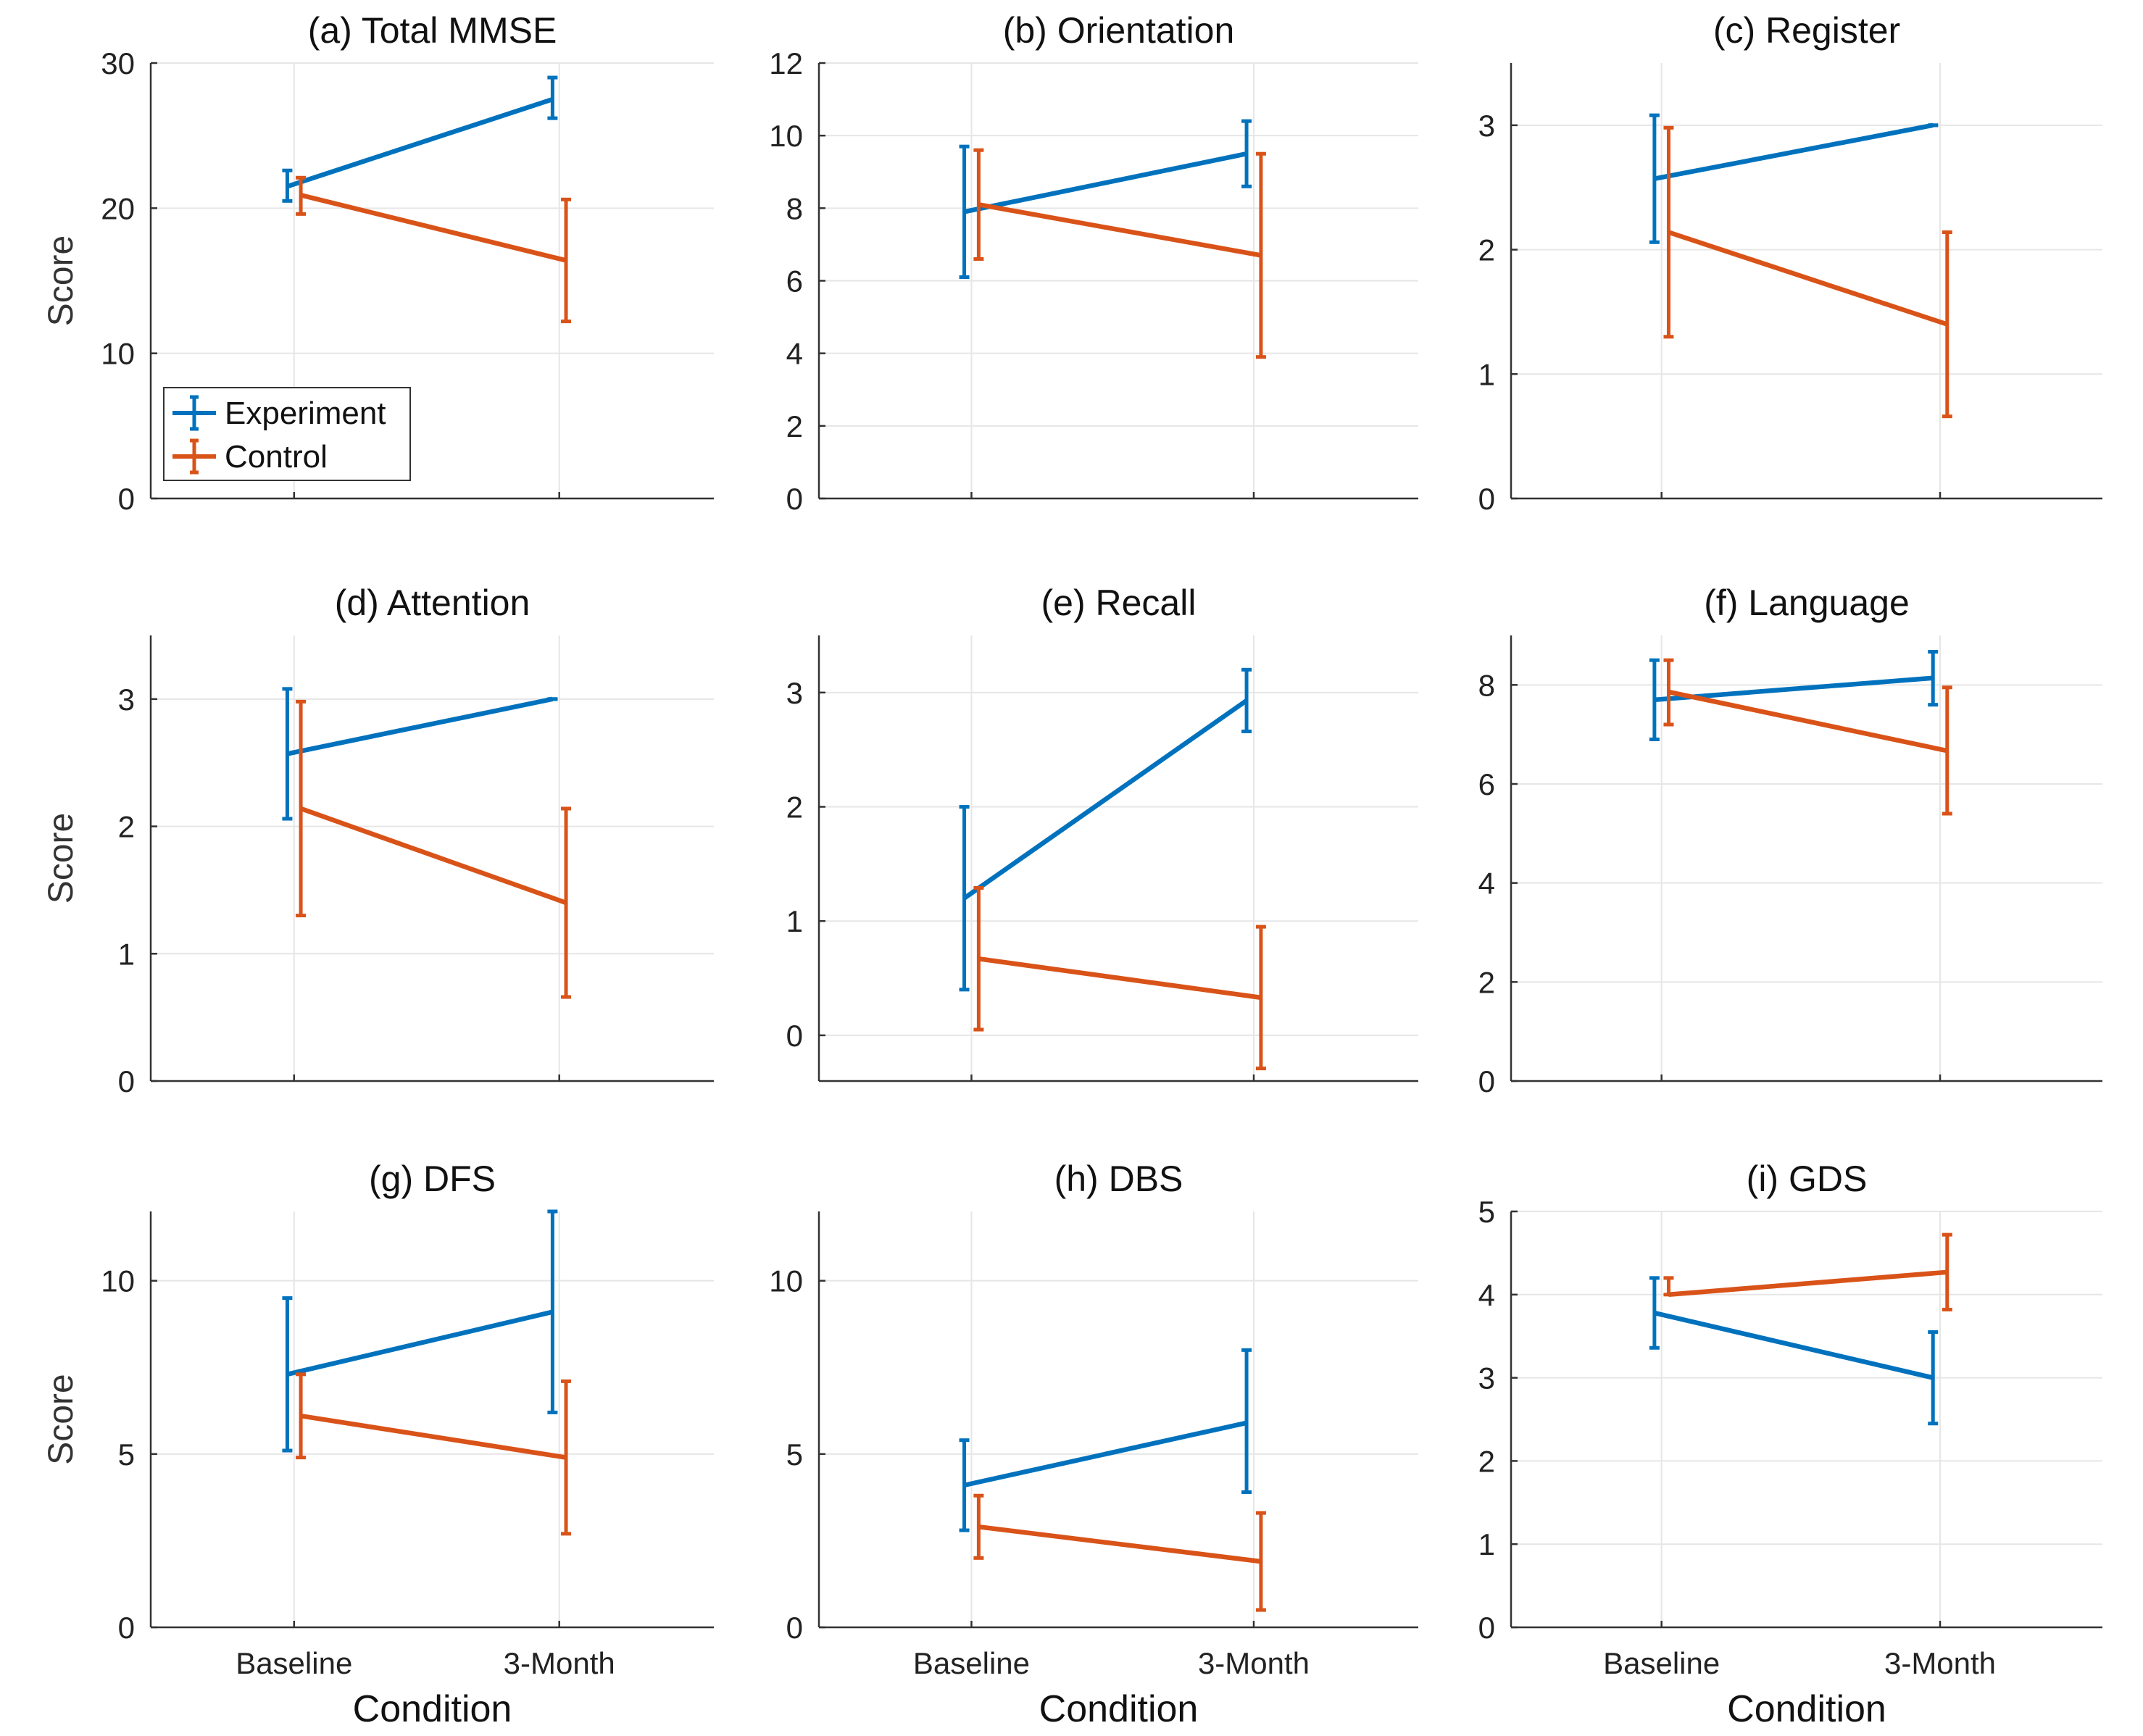  What do you see at coordinates (1790, 1444) in the screenshot?
I see `panel-9: 0 1 2 3 4 5 Baseline 3-Month (i) GDS Condition` at bounding box center [1790, 1444].